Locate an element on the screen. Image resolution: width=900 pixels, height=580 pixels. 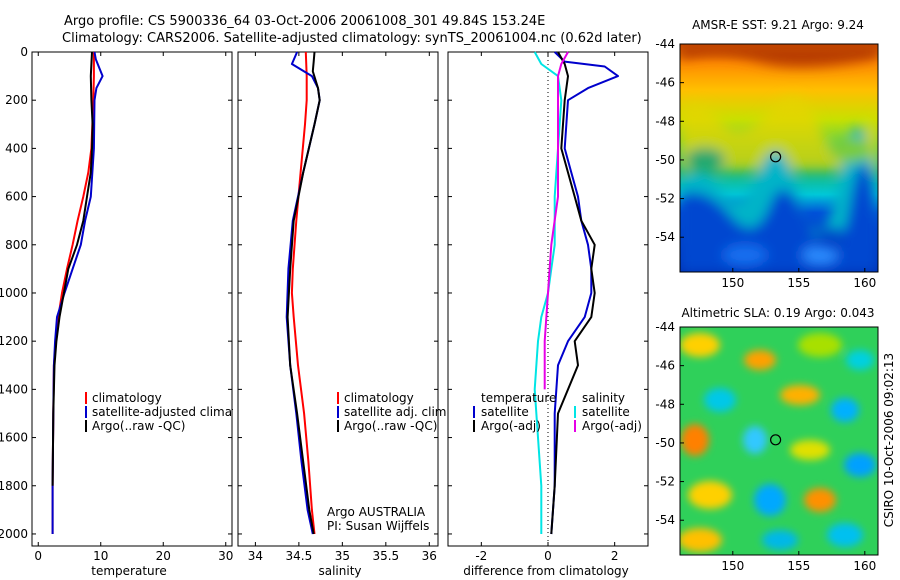
salinity-xtick-label: 35.5 is located at coordinates (385, 556).